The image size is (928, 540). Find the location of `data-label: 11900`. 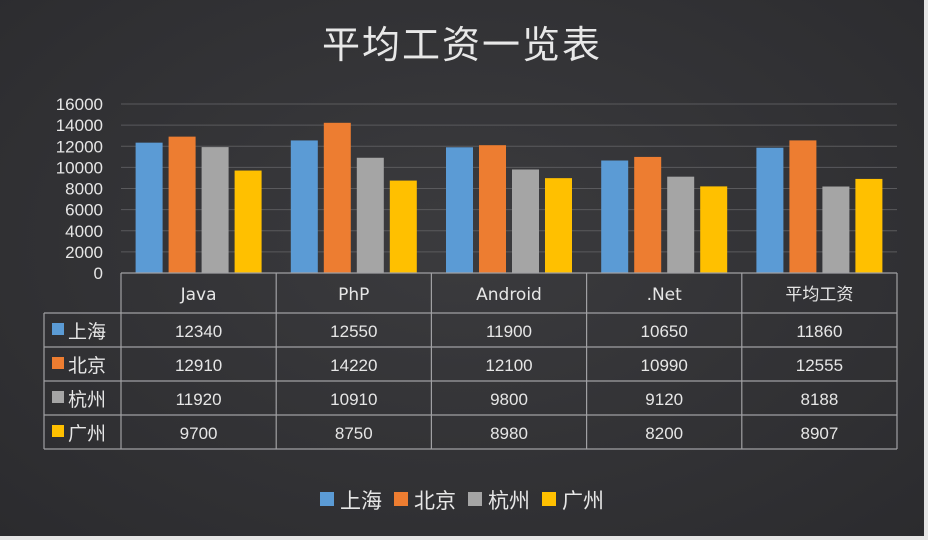

data-label: 11900 is located at coordinates (509, 331).